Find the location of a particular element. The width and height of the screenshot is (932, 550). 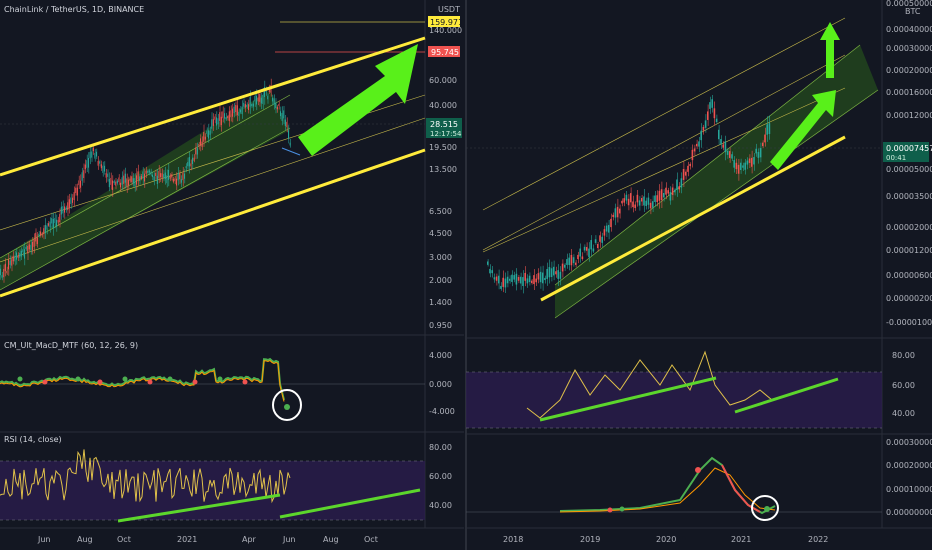

left-macd-tick: 4.000 is located at coordinates (440, 355).